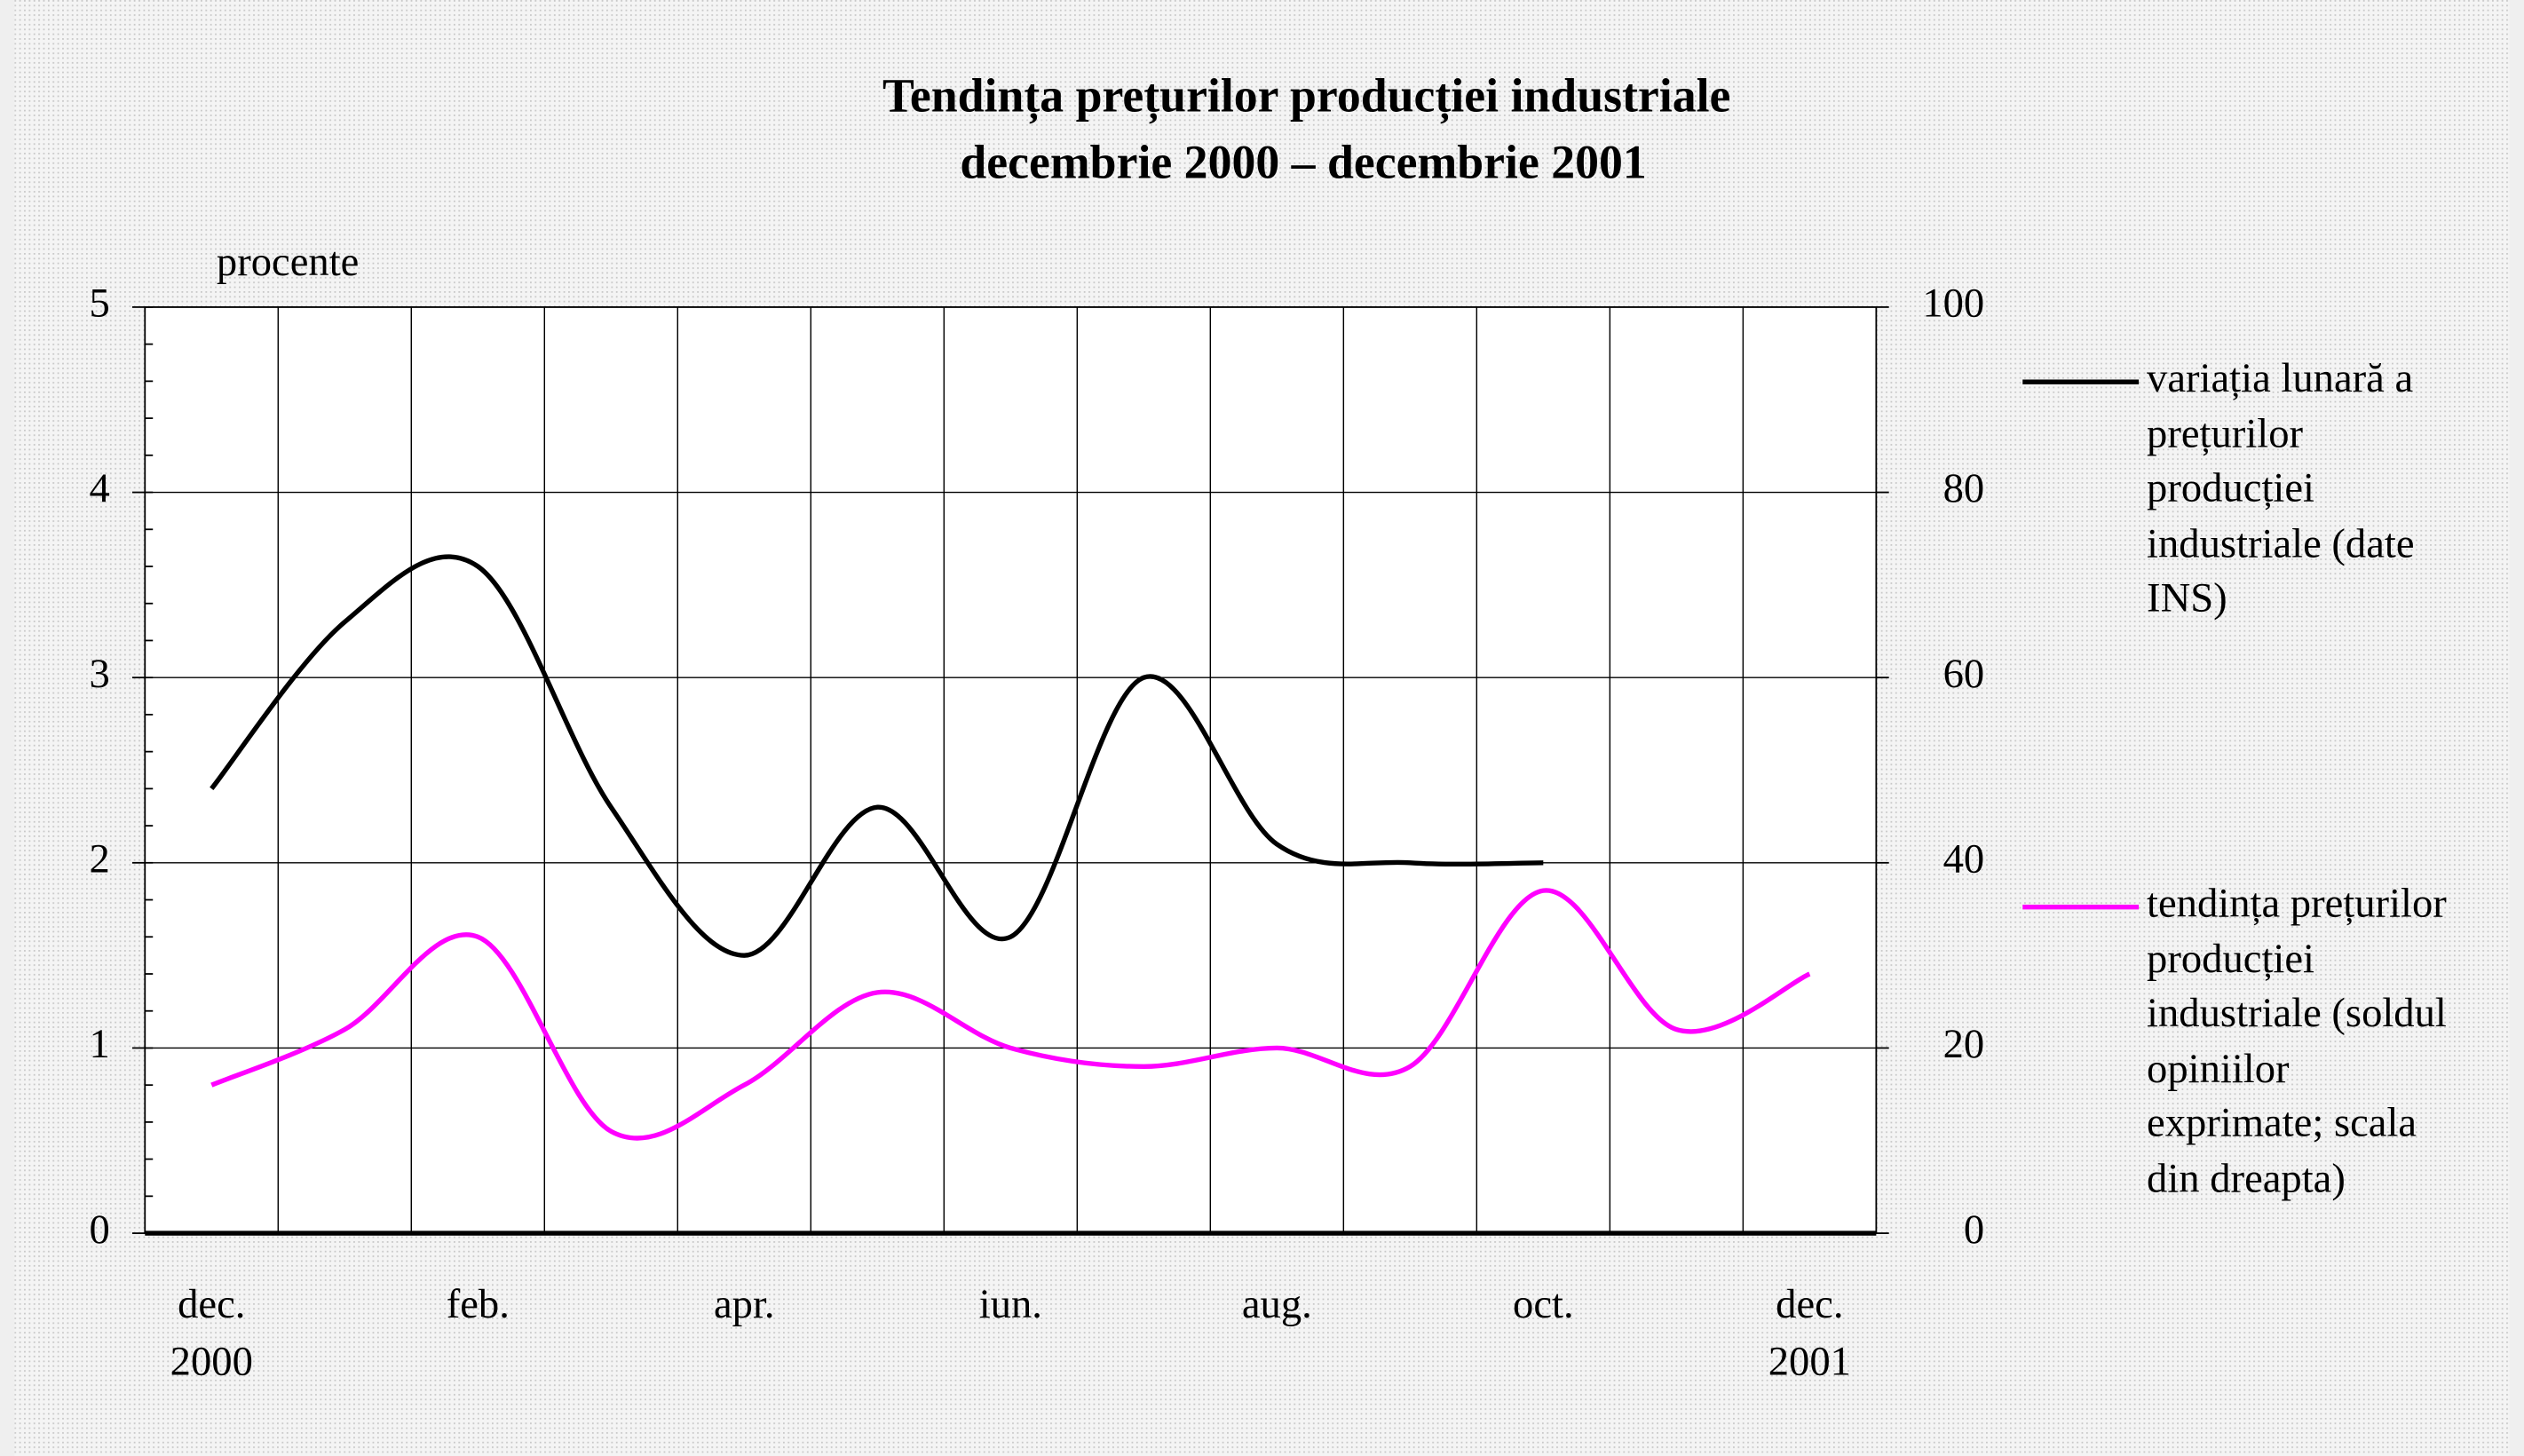  I want to click on y2-tick-label: 100, so click(1953, 304).